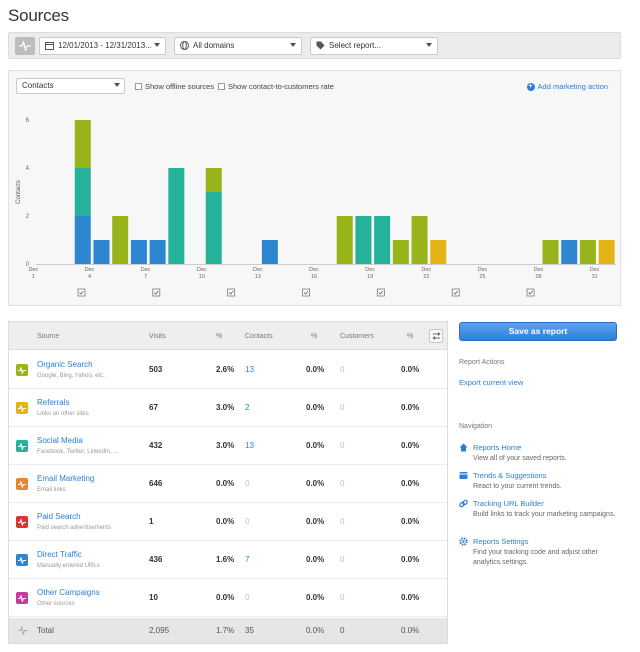 The image size is (640, 652). What do you see at coordinates (463, 503) in the screenshot?
I see `link-icon` at bounding box center [463, 503].